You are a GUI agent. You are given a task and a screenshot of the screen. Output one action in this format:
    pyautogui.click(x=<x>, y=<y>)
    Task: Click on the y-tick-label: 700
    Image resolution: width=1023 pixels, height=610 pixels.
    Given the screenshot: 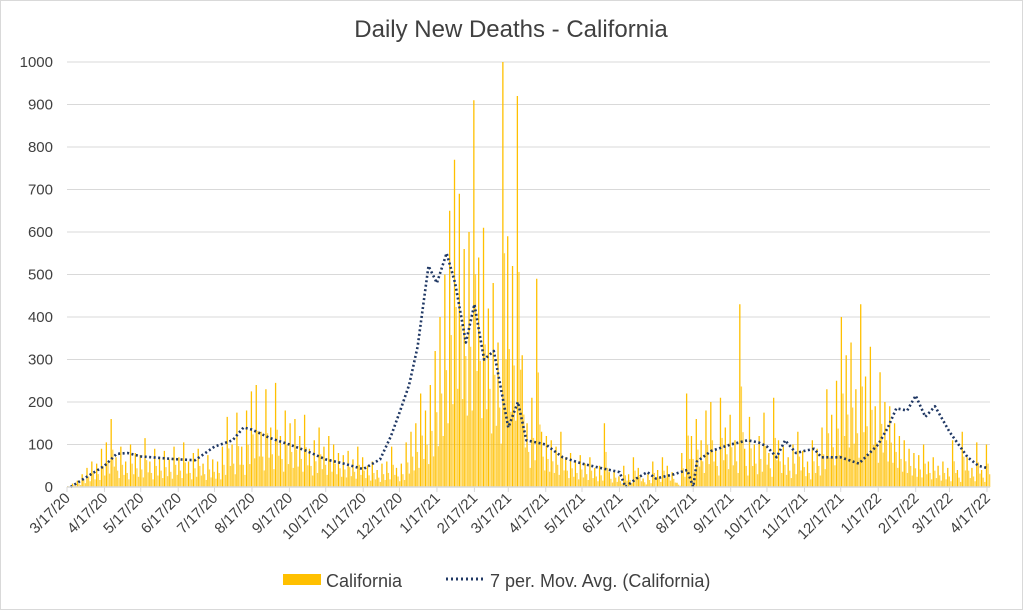 What is the action you would take?
    pyautogui.click(x=40, y=190)
    